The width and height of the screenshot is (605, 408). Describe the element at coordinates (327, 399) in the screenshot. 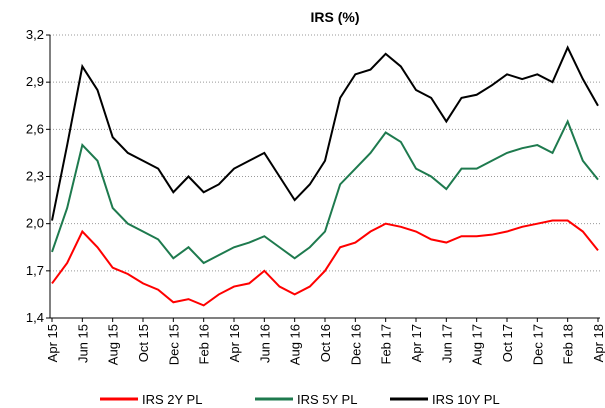

I see `legend-label: IRS 5Y PL` at that location.